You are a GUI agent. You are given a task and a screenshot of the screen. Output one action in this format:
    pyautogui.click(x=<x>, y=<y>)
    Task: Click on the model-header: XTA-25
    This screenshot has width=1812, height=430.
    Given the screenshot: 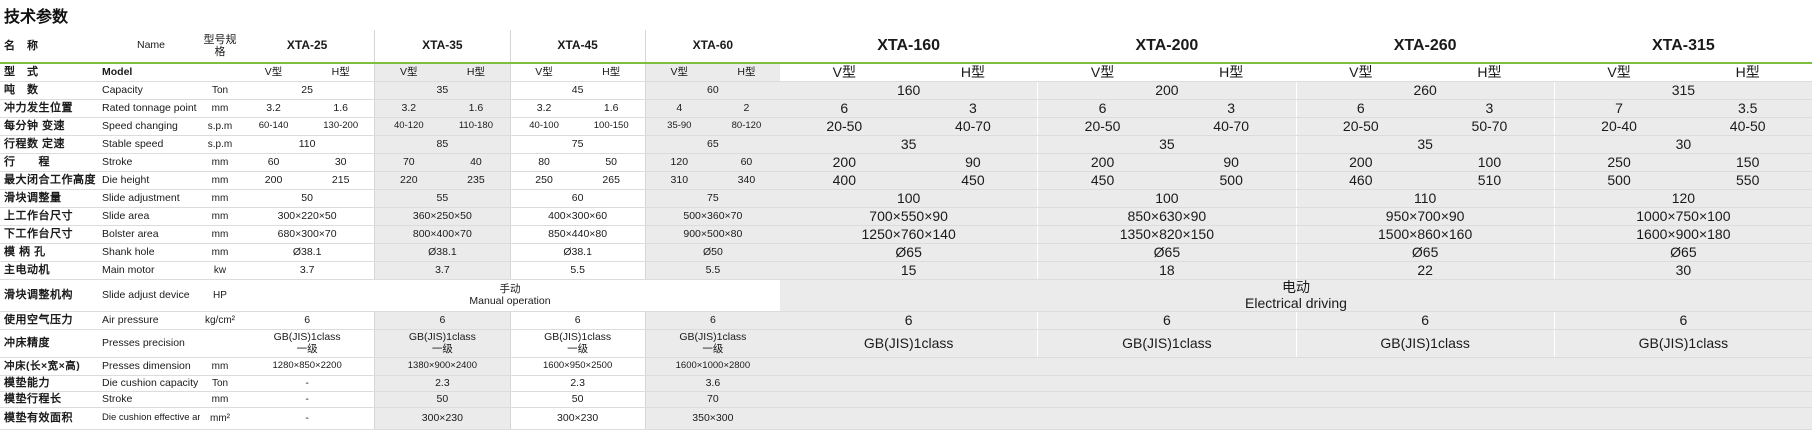 What is the action you would take?
    pyautogui.click(x=307, y=45)
    